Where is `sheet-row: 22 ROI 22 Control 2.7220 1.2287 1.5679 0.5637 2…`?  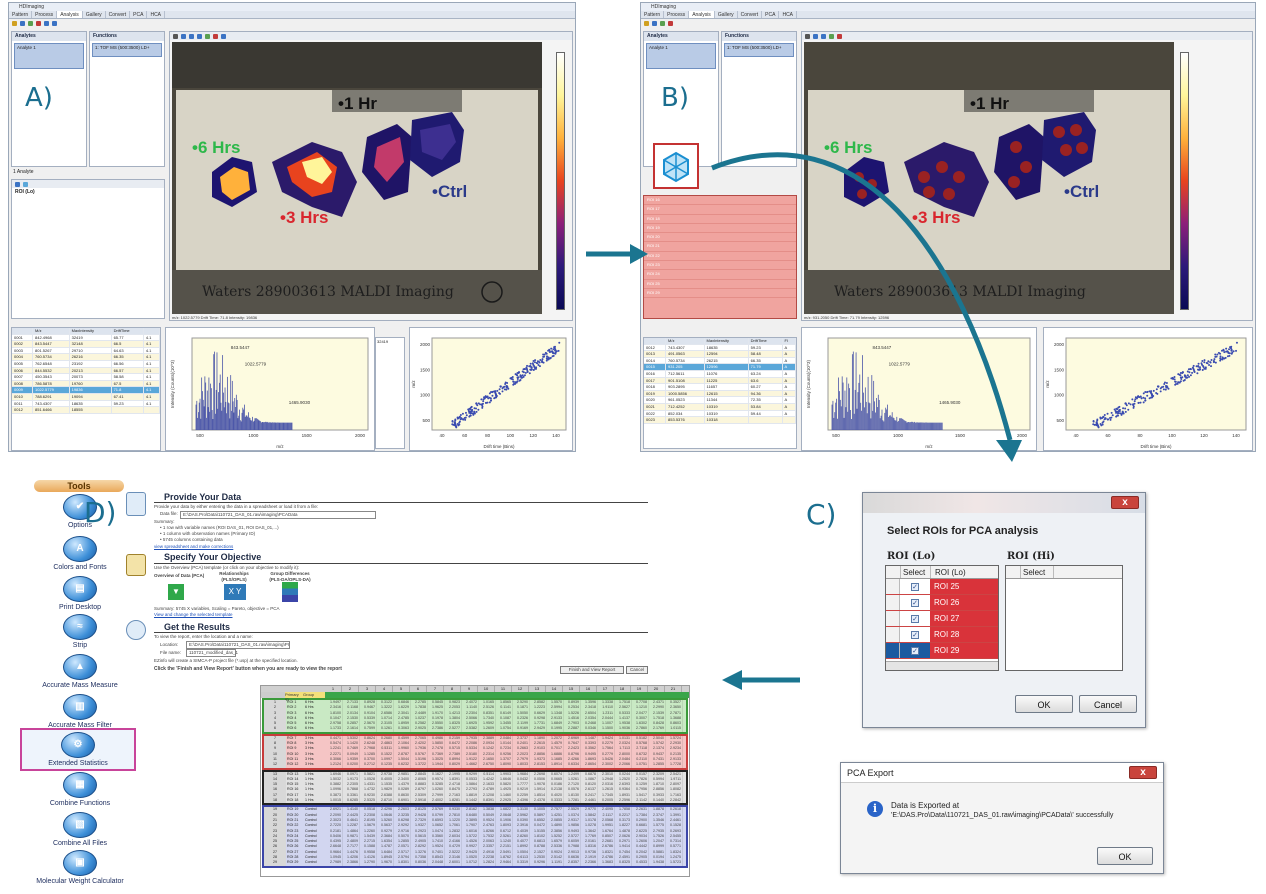 sheet-row: 22 ROI 22 Control 2.7220 1.2287 1.5679 0.5637 2… is located at coordinates (475, 826).